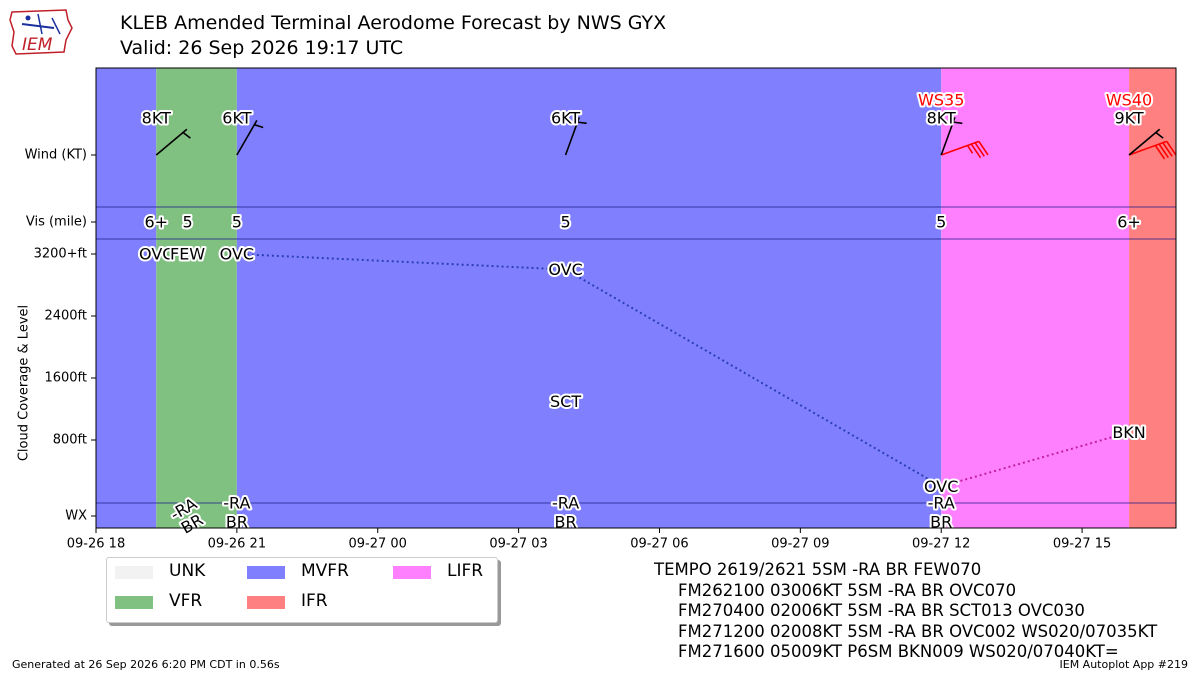  What do you see at coordinates (37, 45) in the screenshot?
I see `logo-text: IEM` at bounding box center [37, 45].